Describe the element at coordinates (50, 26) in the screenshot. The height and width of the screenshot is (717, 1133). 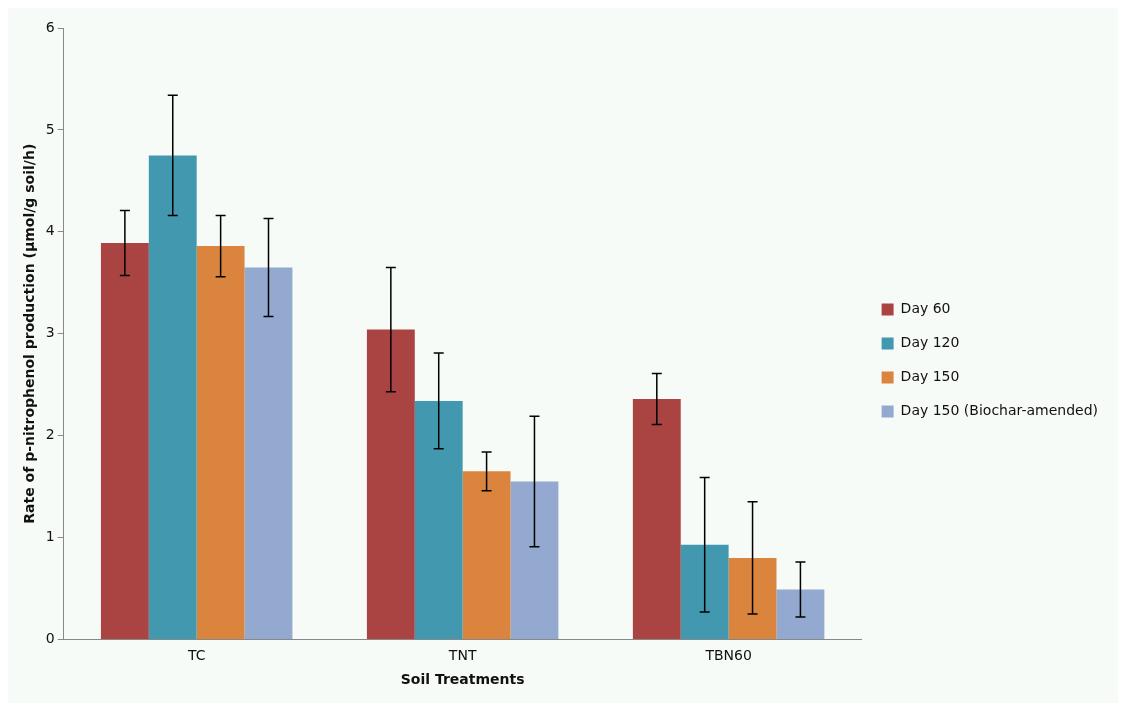
I see `y-tick-label: 6` at that location.